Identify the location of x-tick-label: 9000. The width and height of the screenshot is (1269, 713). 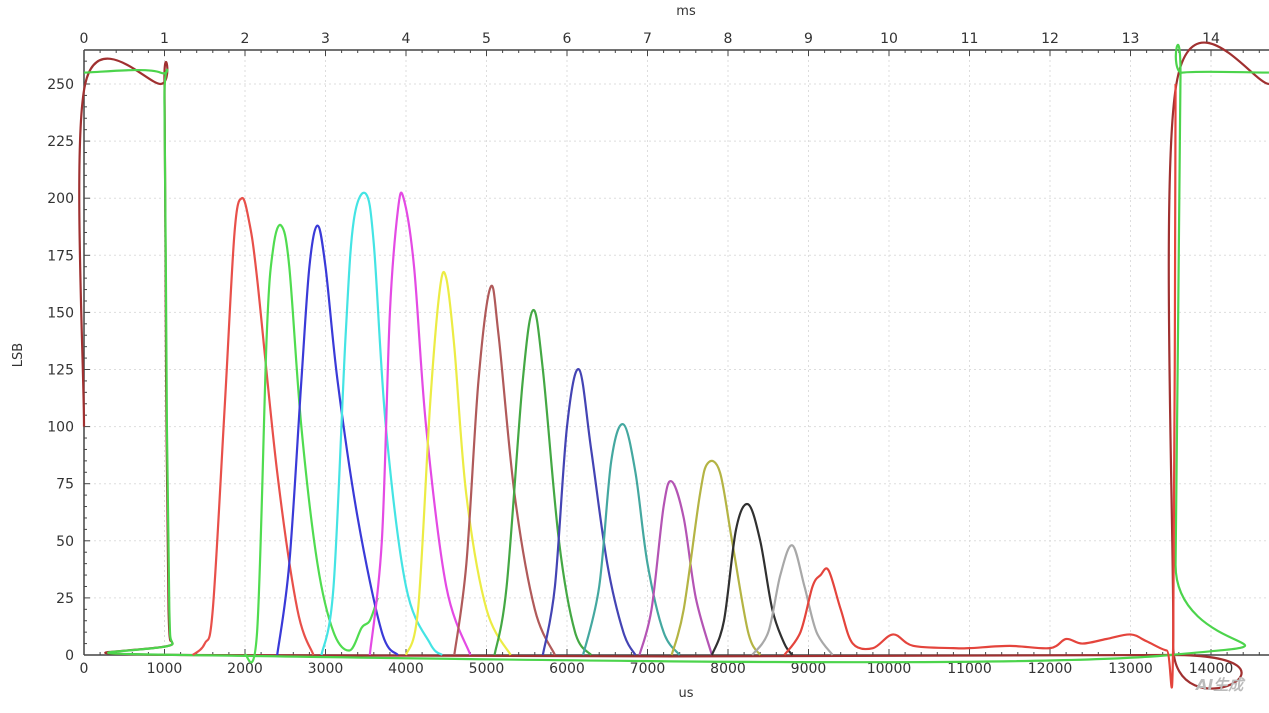
(809, 669).